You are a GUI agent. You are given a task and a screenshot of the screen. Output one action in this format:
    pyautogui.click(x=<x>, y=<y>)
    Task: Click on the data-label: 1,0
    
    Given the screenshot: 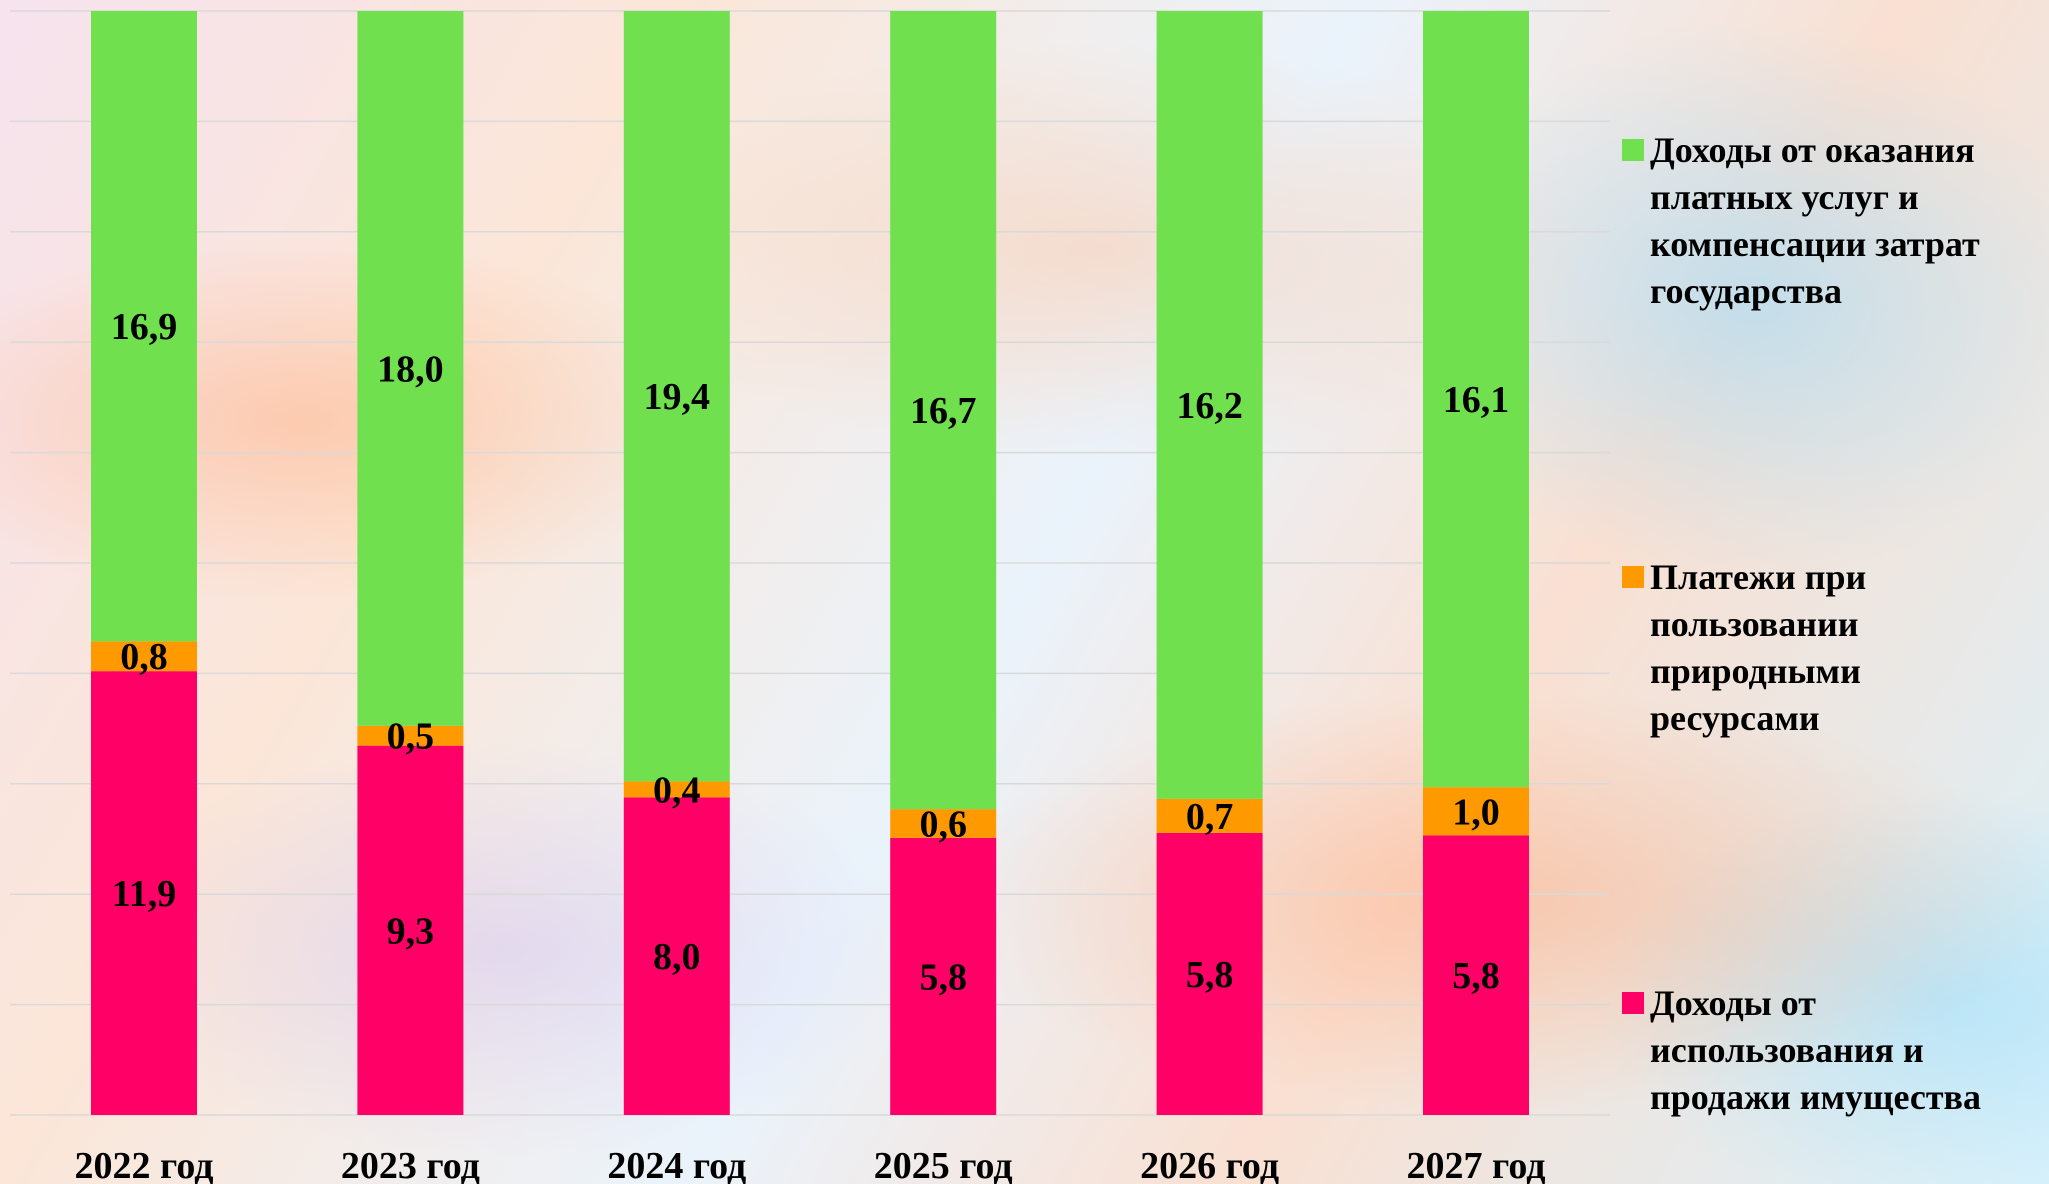 What is the action you would take?
    pyautogui.click(x=1476, y=812)
    